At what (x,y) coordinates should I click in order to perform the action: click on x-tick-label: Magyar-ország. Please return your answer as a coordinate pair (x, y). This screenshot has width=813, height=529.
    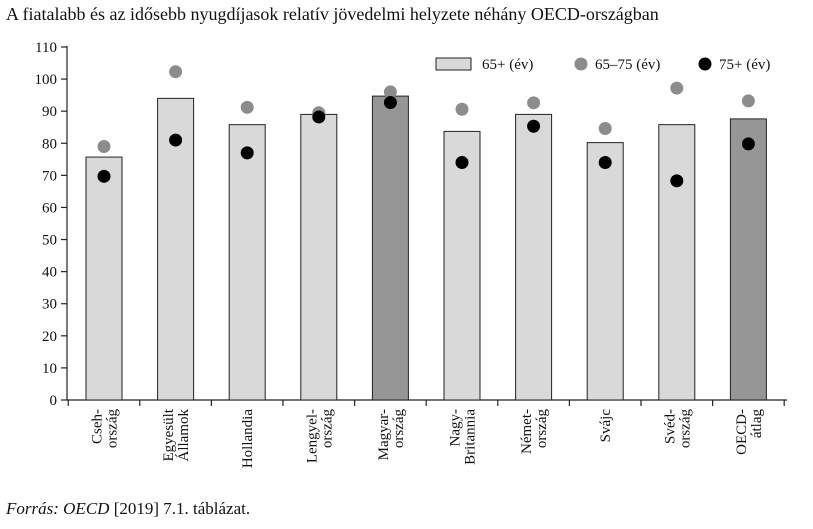
    Looking at the image, I should click on (391, 435).